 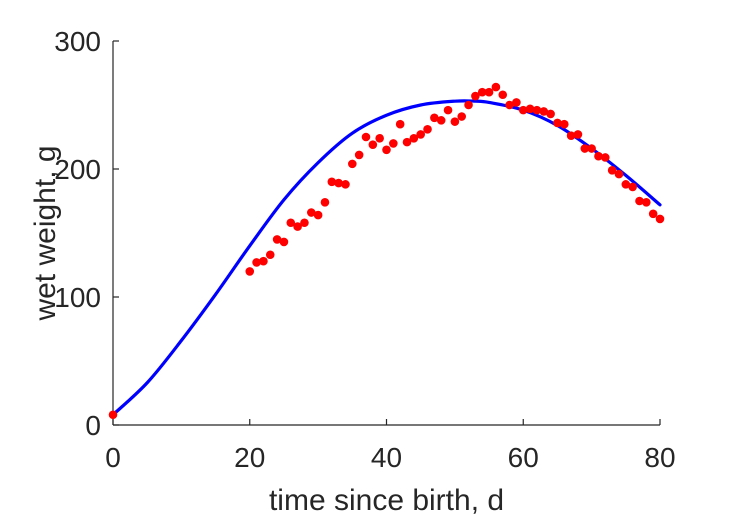 I want to click on x-axis-label: time since birth, d, so click(x=386, y=500).